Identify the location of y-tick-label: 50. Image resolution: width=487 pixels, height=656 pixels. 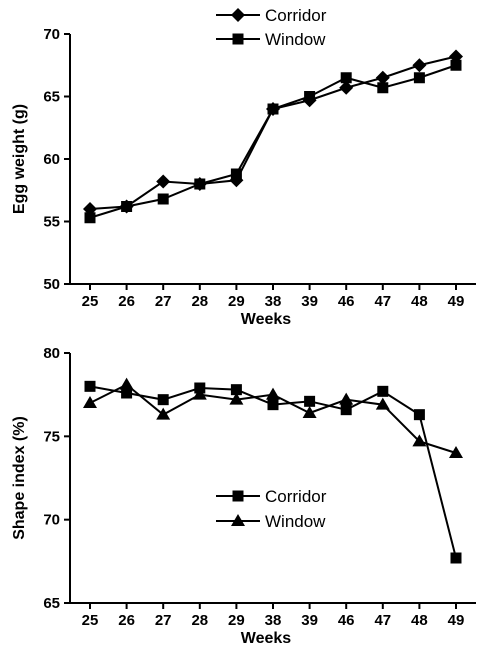
(51, 284).